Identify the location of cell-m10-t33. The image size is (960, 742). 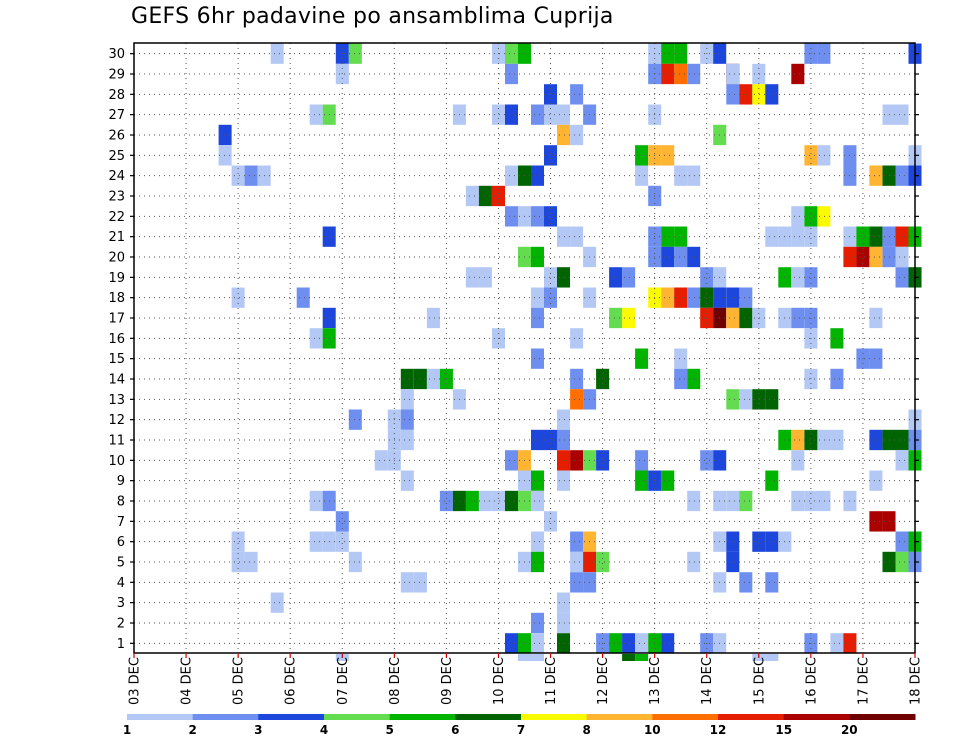
(564, 460).